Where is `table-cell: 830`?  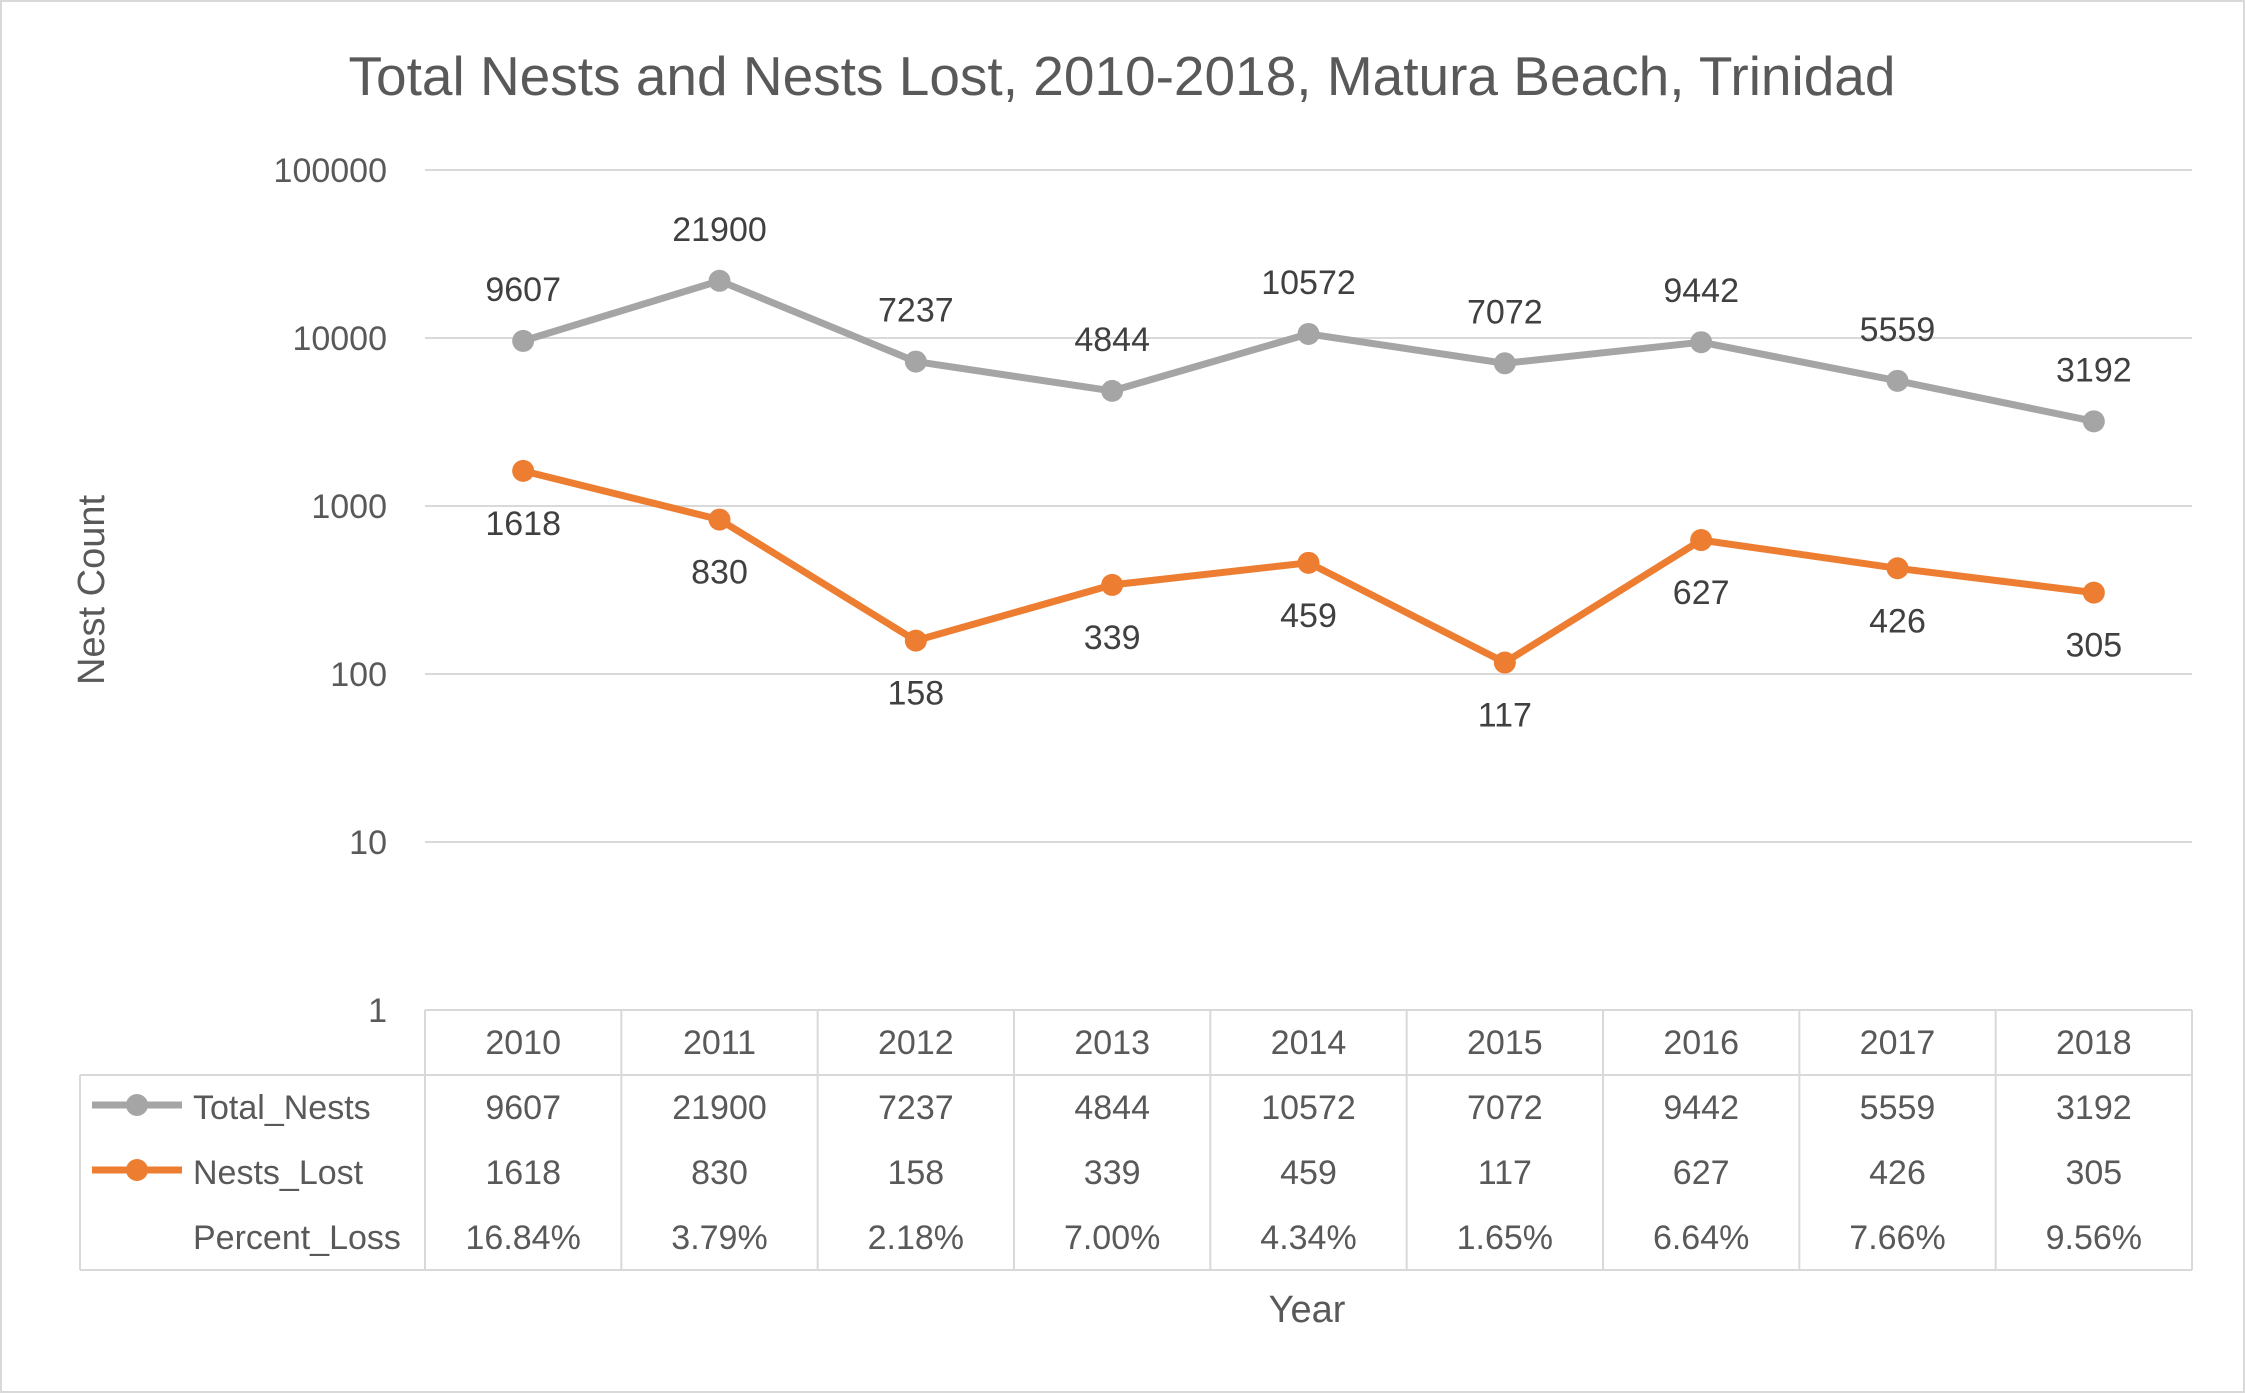
table-cell: 830 is located at coordinates (719, 1173).